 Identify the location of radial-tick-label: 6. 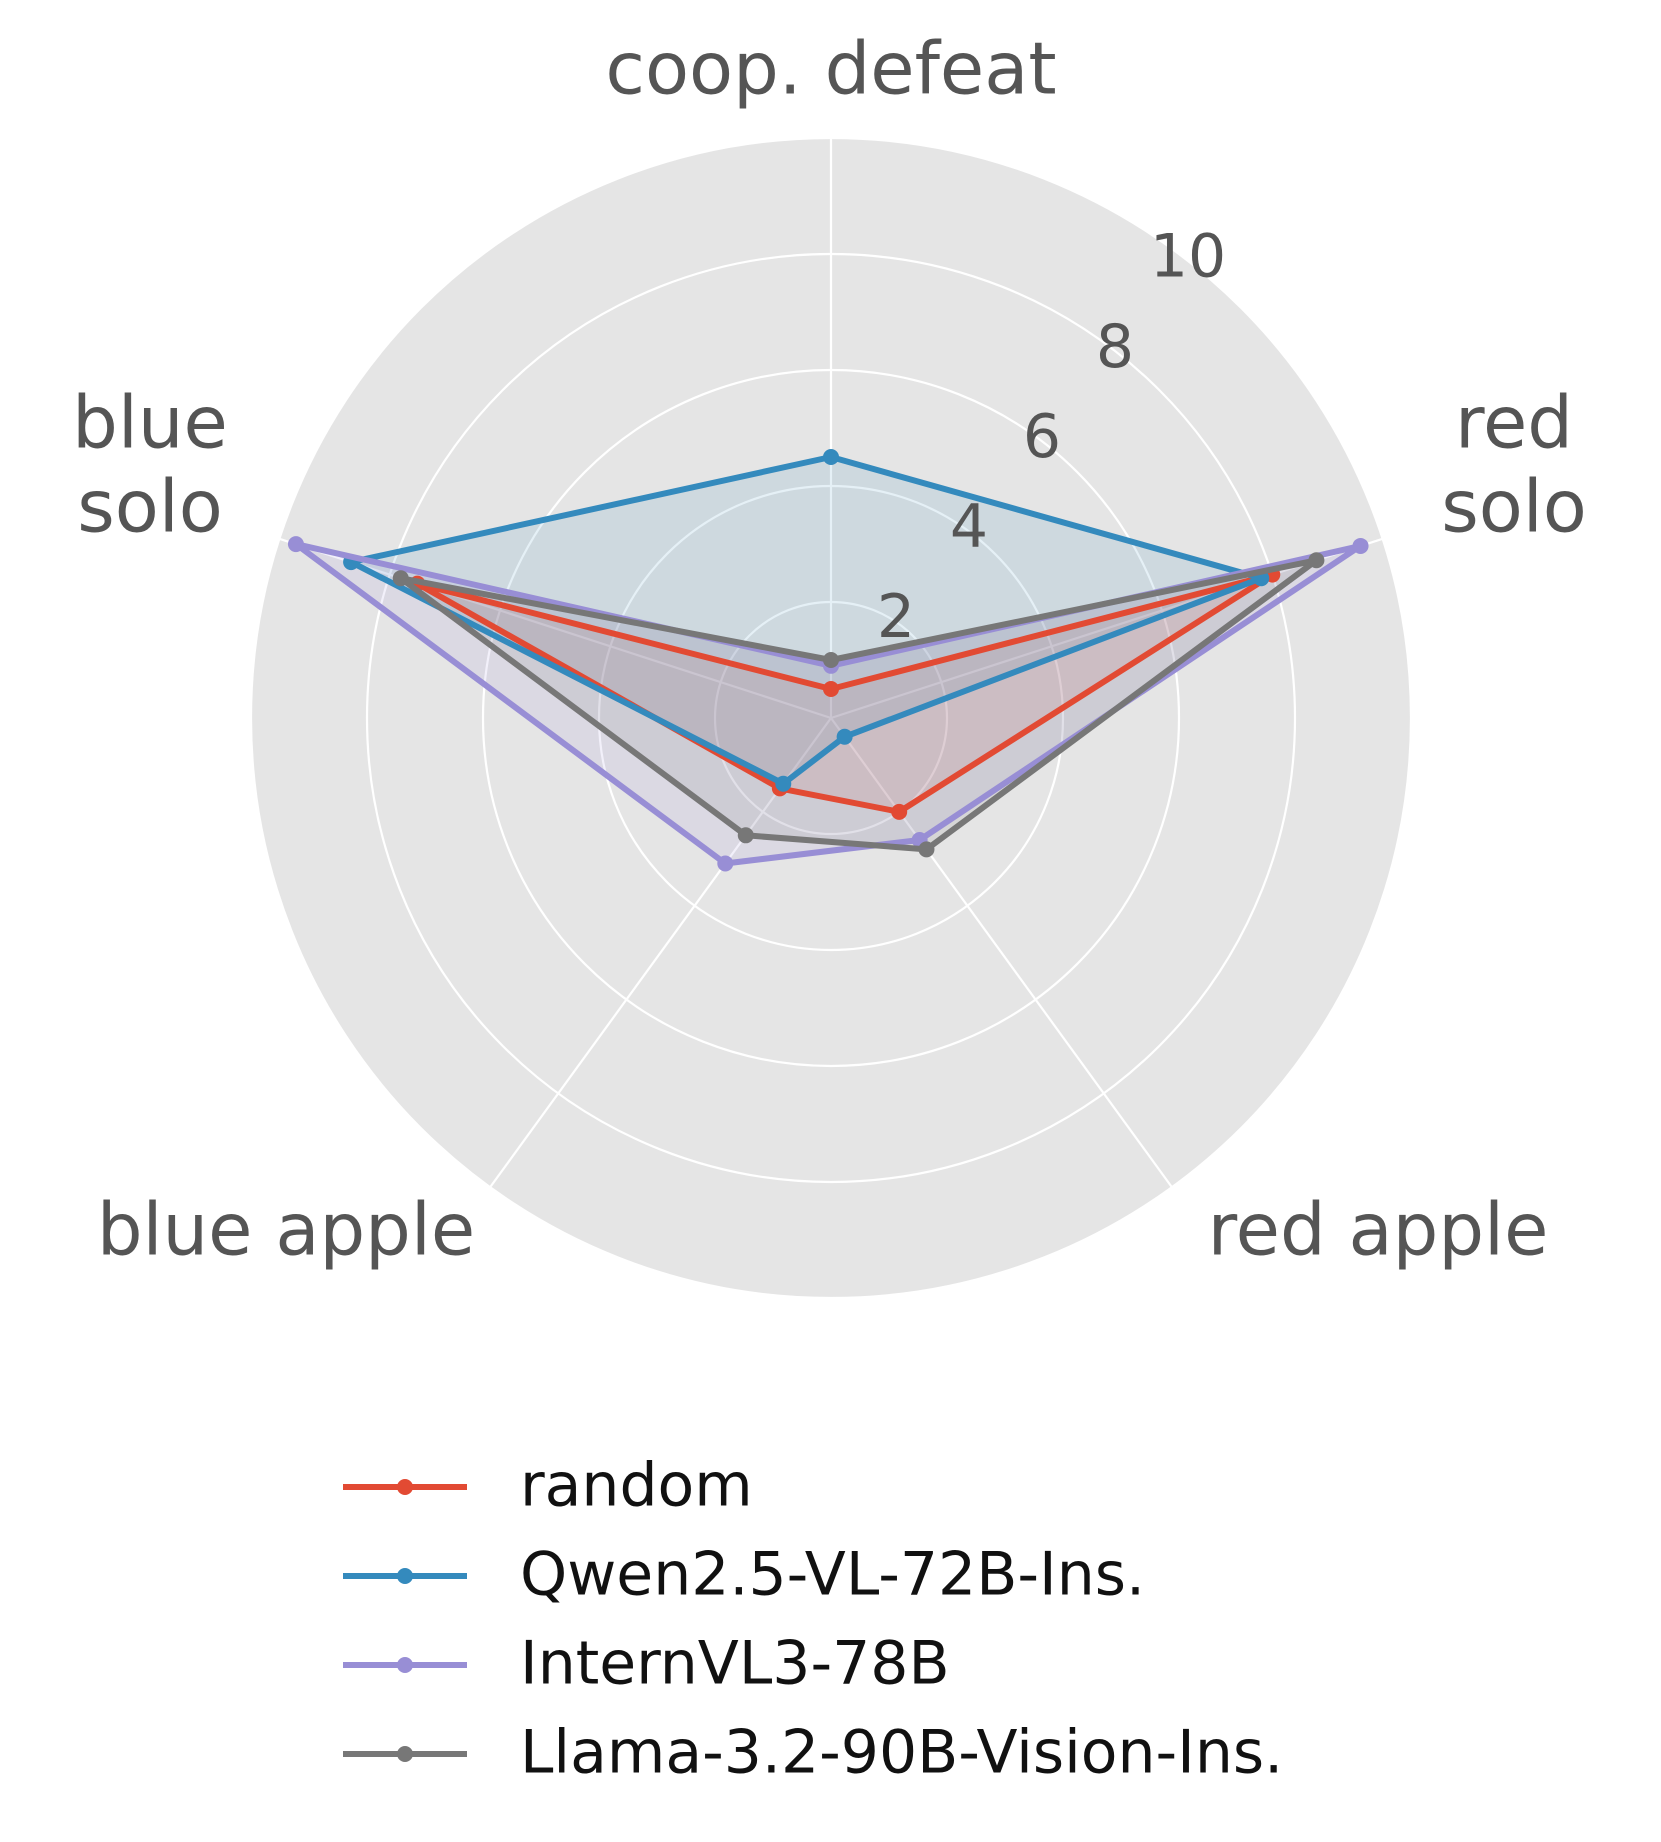
(1042, 437).